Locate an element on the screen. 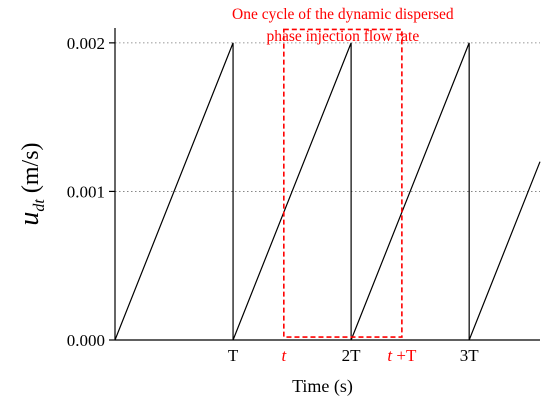 The height and width of the screenshot is (408, 550). annotation-text-line: phase injection flow rate is located at coordinates (342, 36).